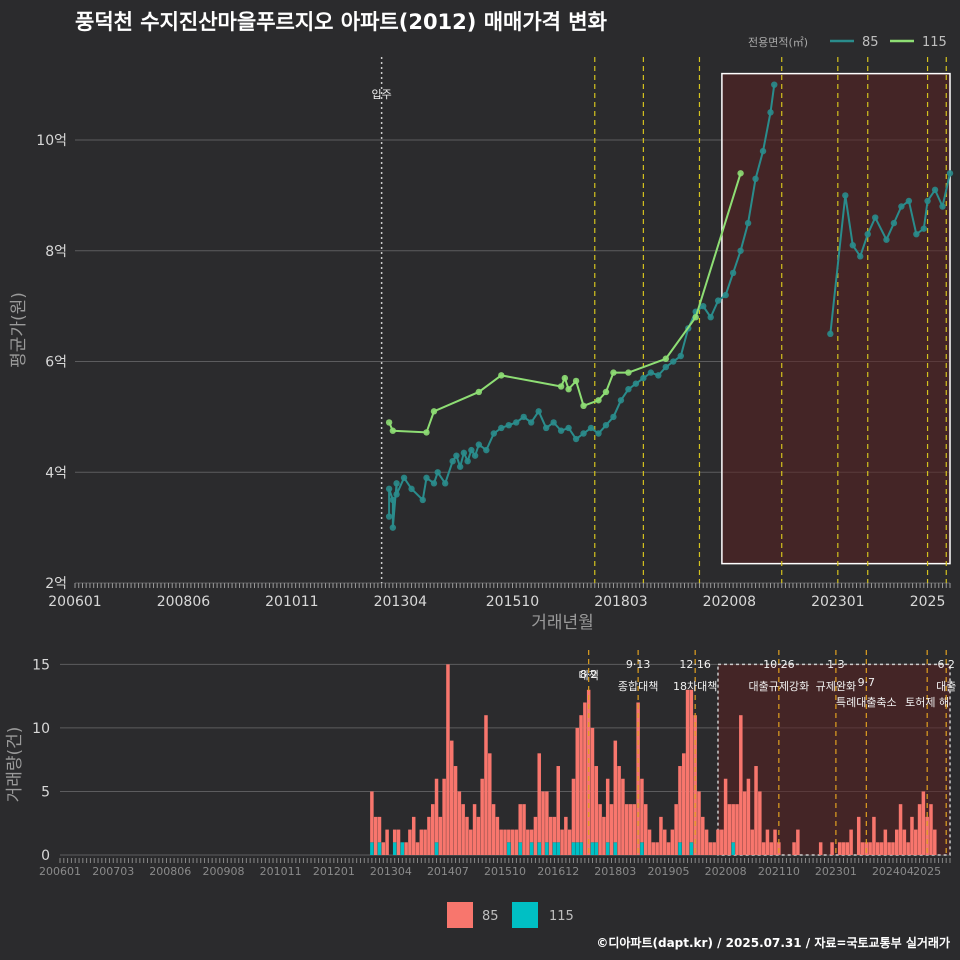 The image size is (960, 960). What do you see at coordinates (695, 686) in the screenshot?
I see `policy-label: 18차대책` at bounding box center [695, 686].